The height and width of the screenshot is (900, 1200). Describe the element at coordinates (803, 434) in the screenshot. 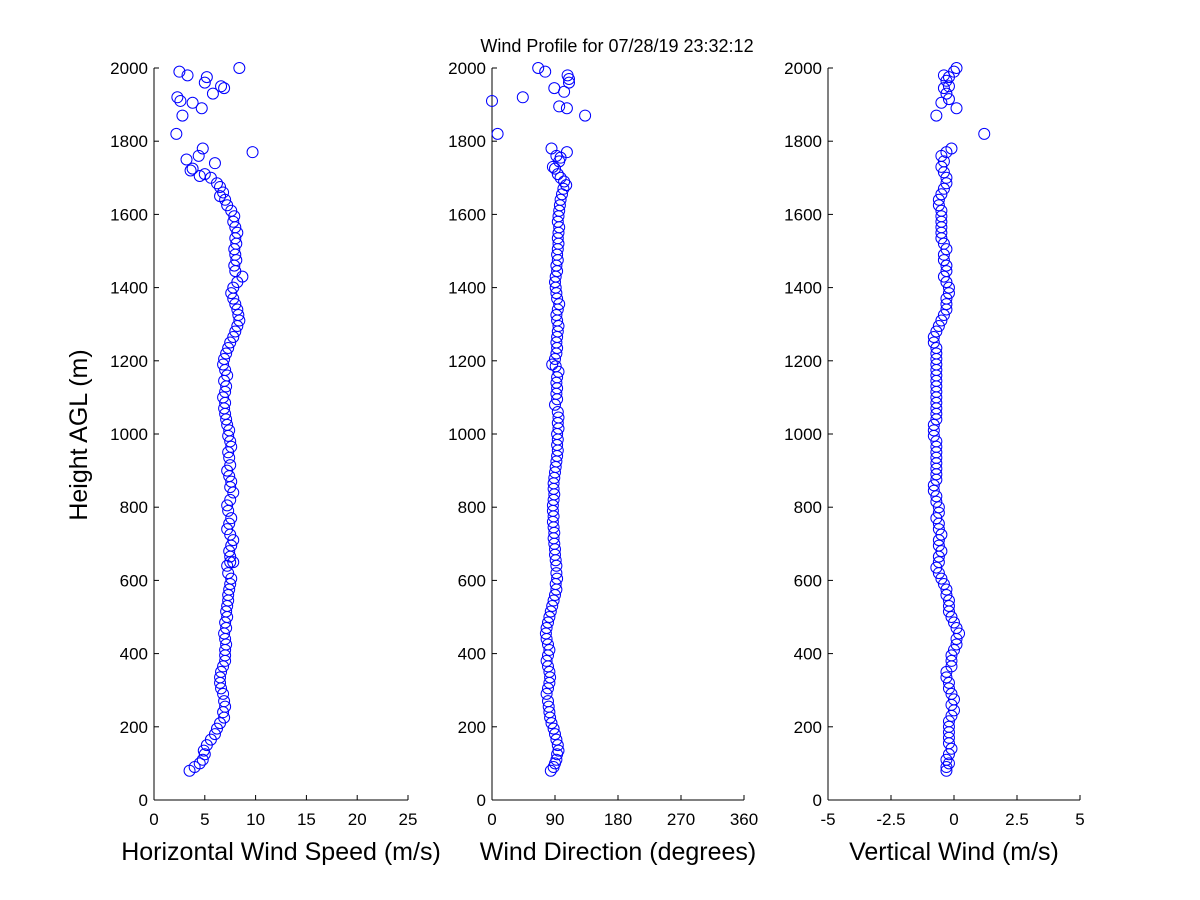

I see `y-tick-label: 1000` at that location.